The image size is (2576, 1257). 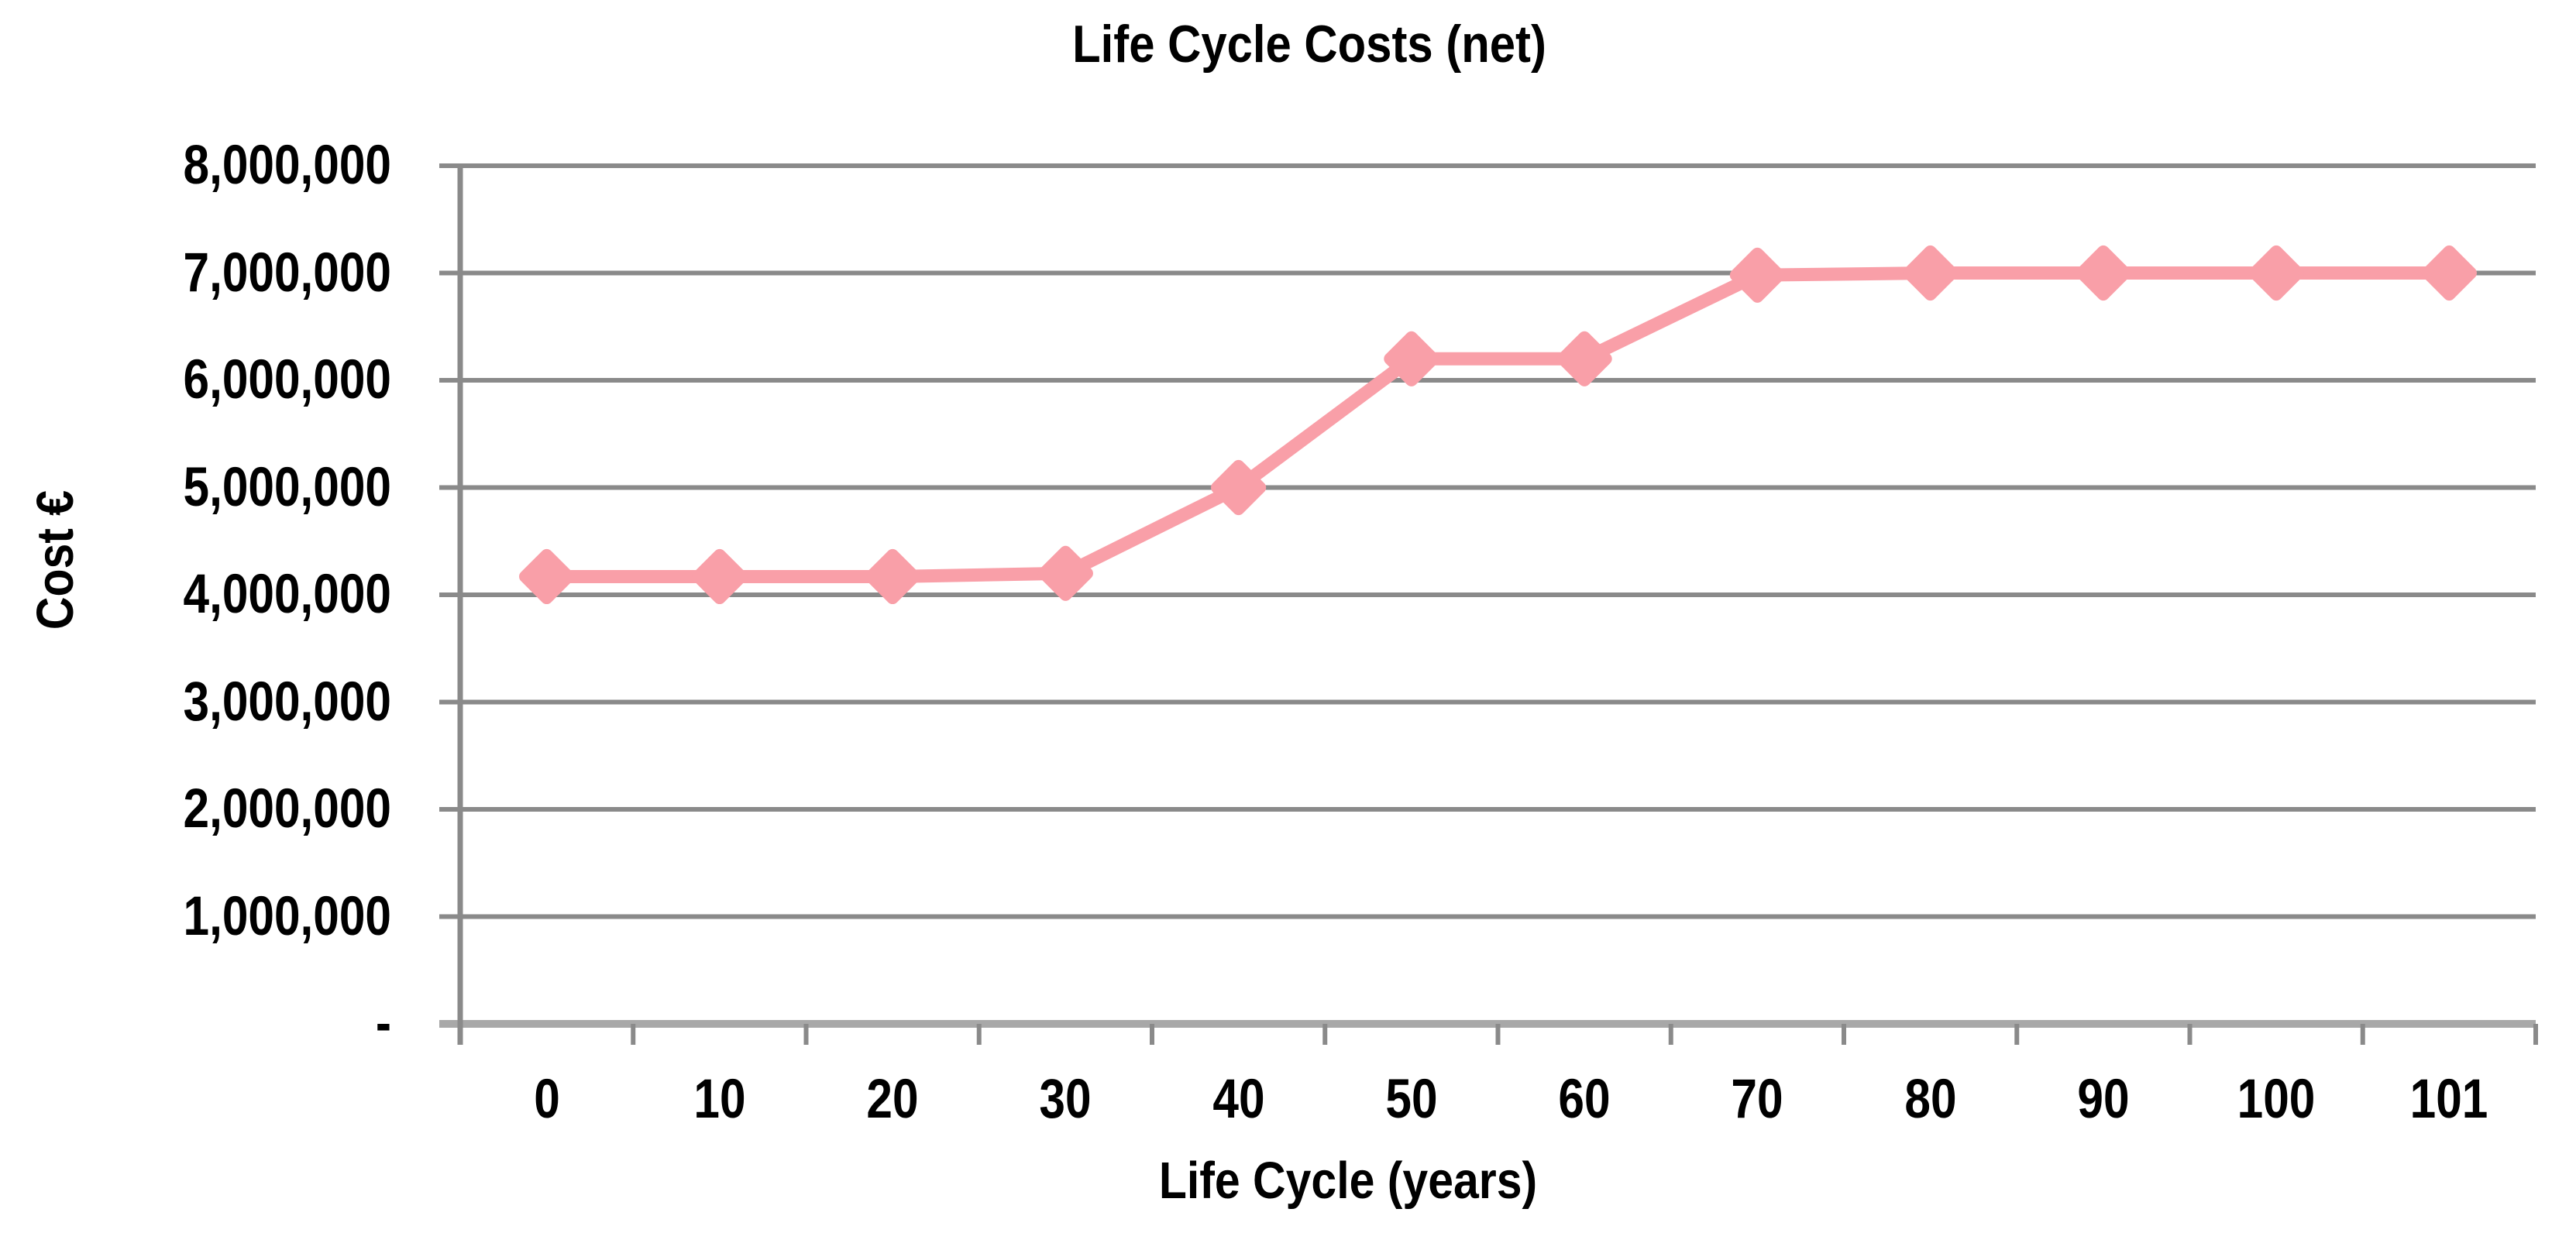 I want to click on x-axis-tick-label: 90, so click(x=2103, y=1100).